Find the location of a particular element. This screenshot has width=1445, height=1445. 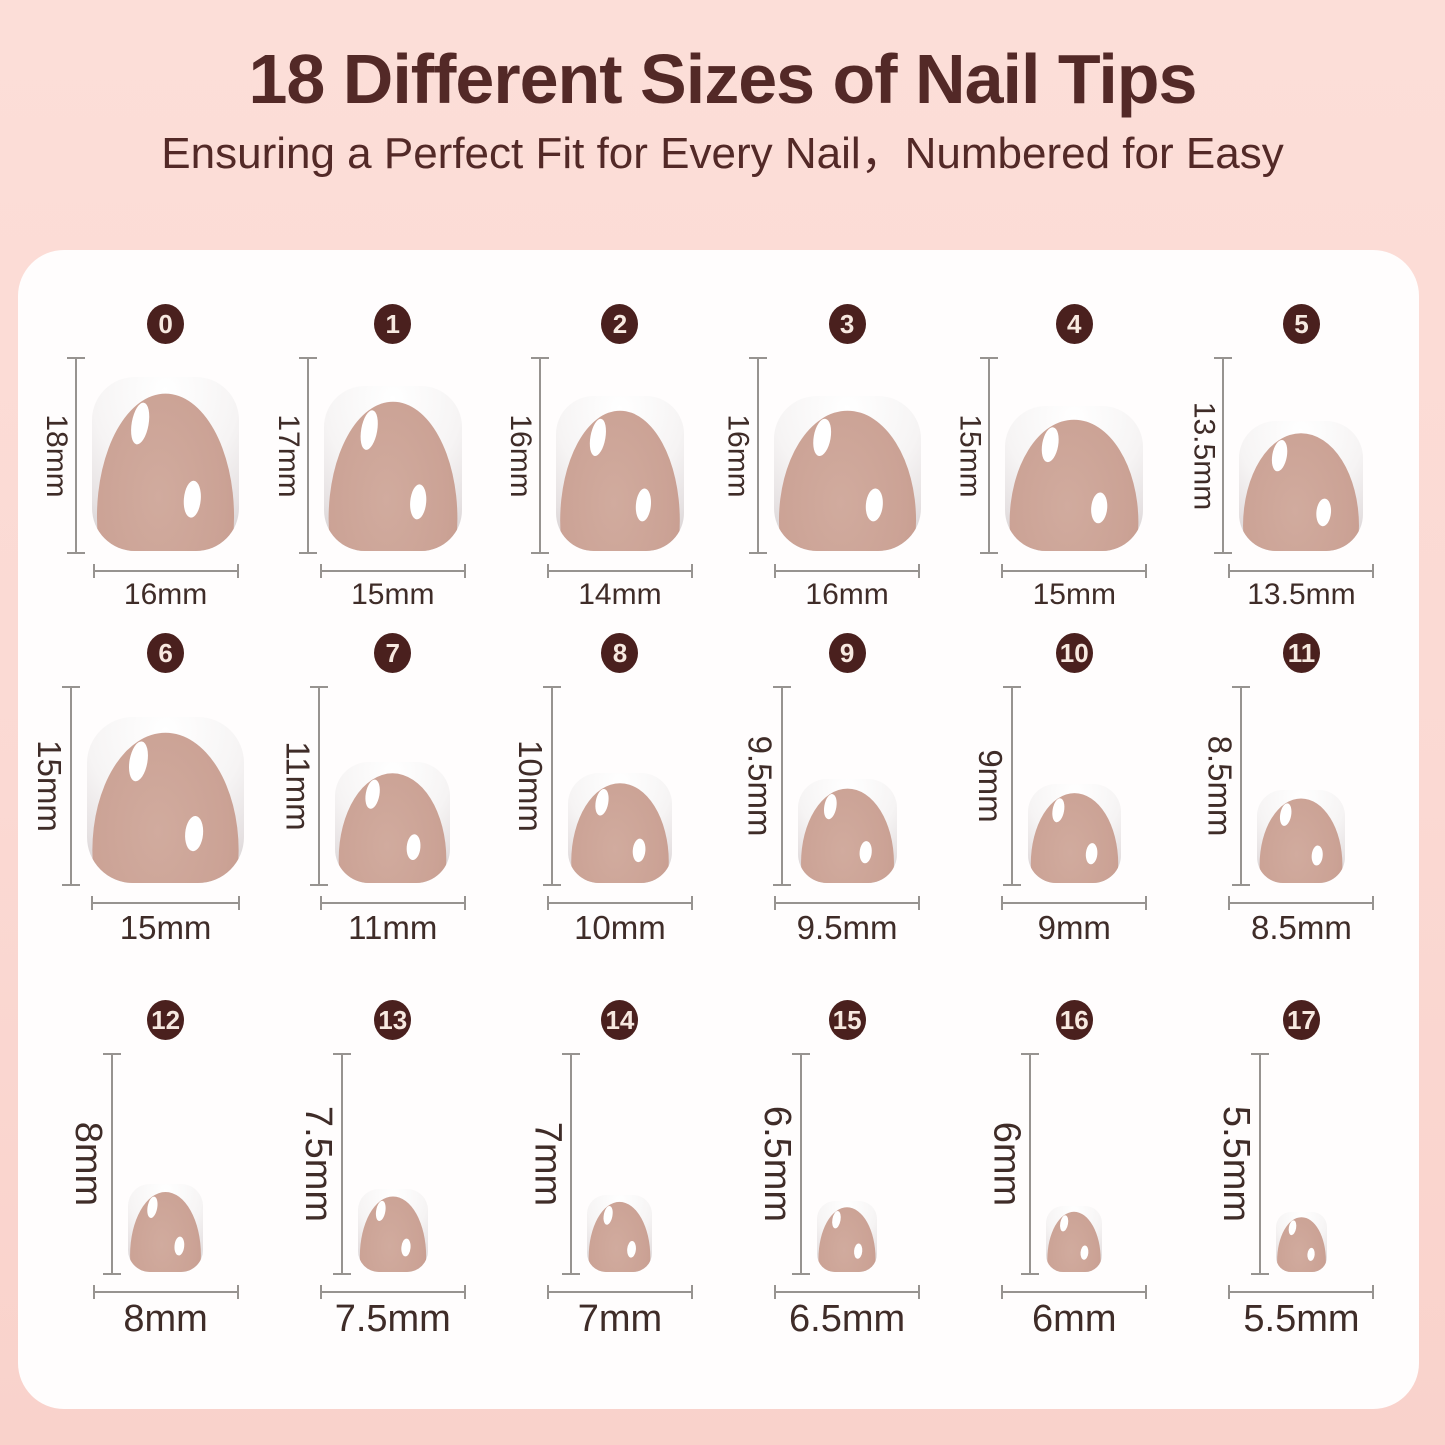

measure-area: 16mm is located at coordinates (594, 455).